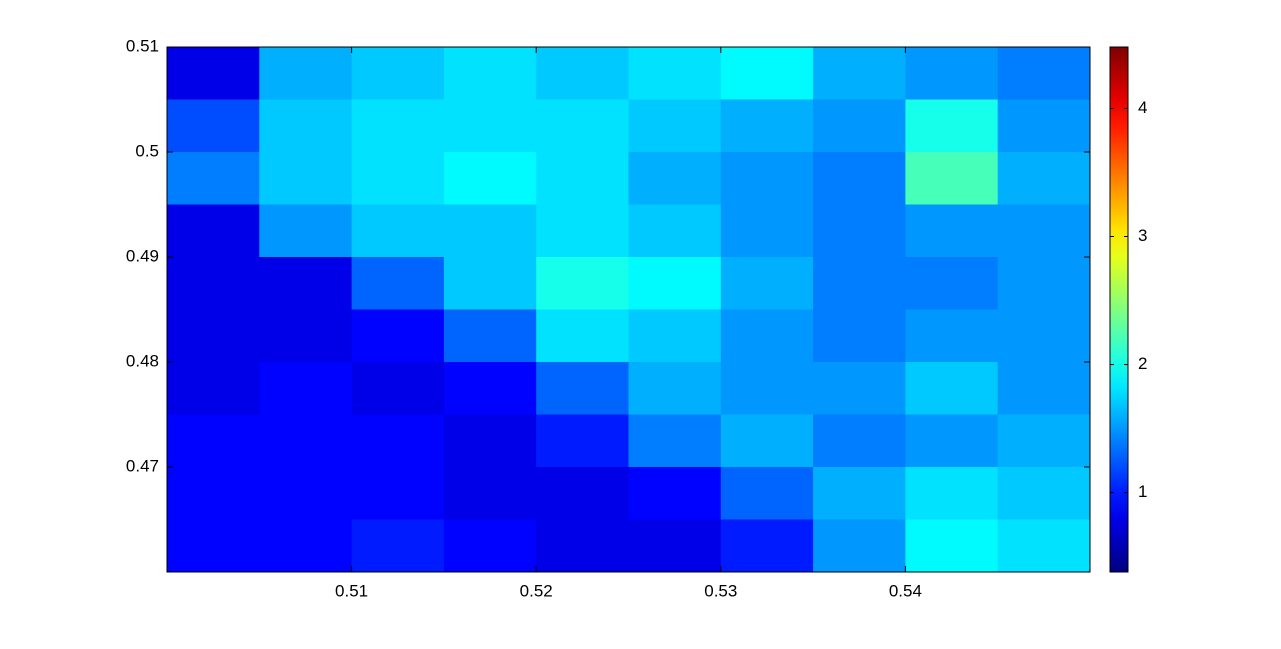  What do you see at coordinates (1142, 235) in the screenshot?
I see `colorbar-tick-label: 3` at bounding box center [1142, 235].